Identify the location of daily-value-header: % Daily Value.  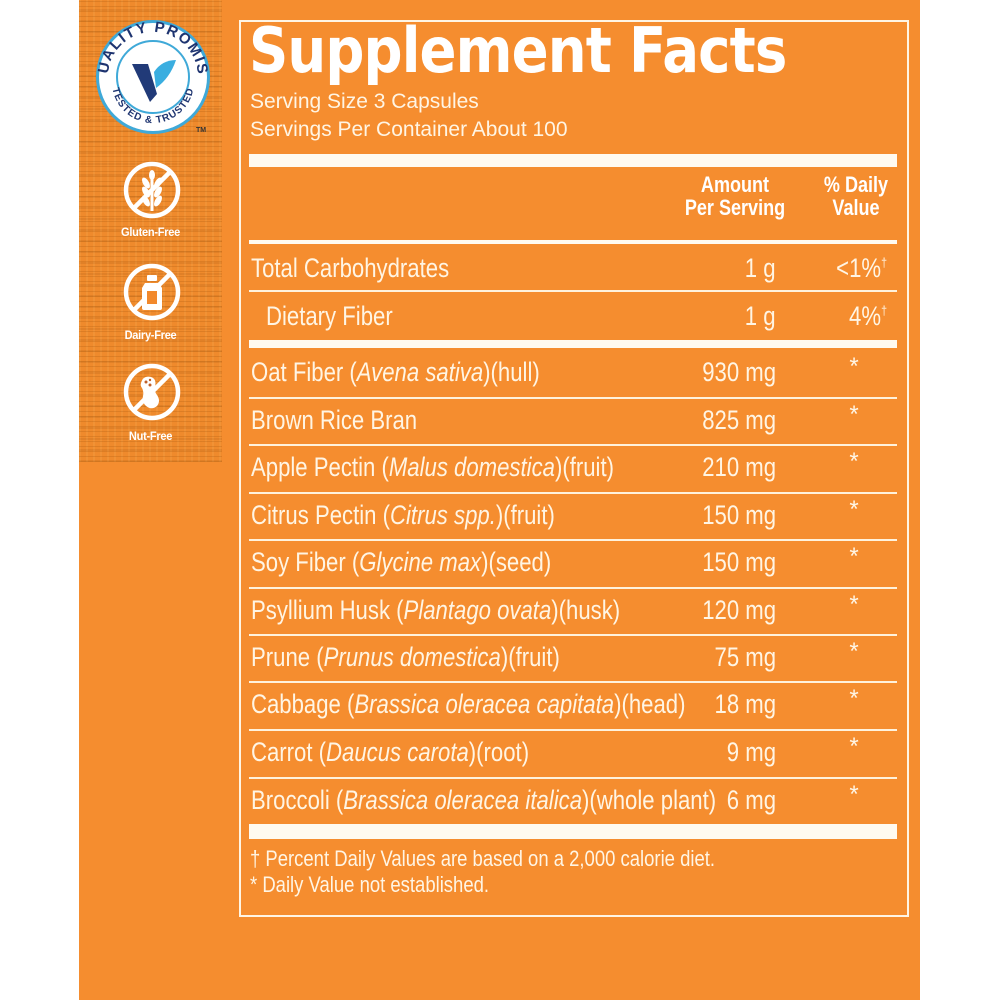
(856, 196).